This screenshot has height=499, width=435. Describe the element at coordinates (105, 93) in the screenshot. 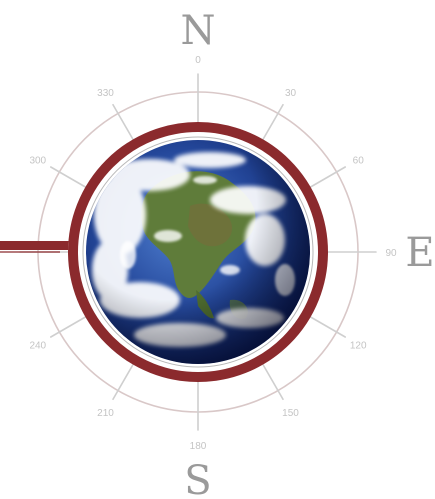

I see `degree-label-330: 330` at that location.